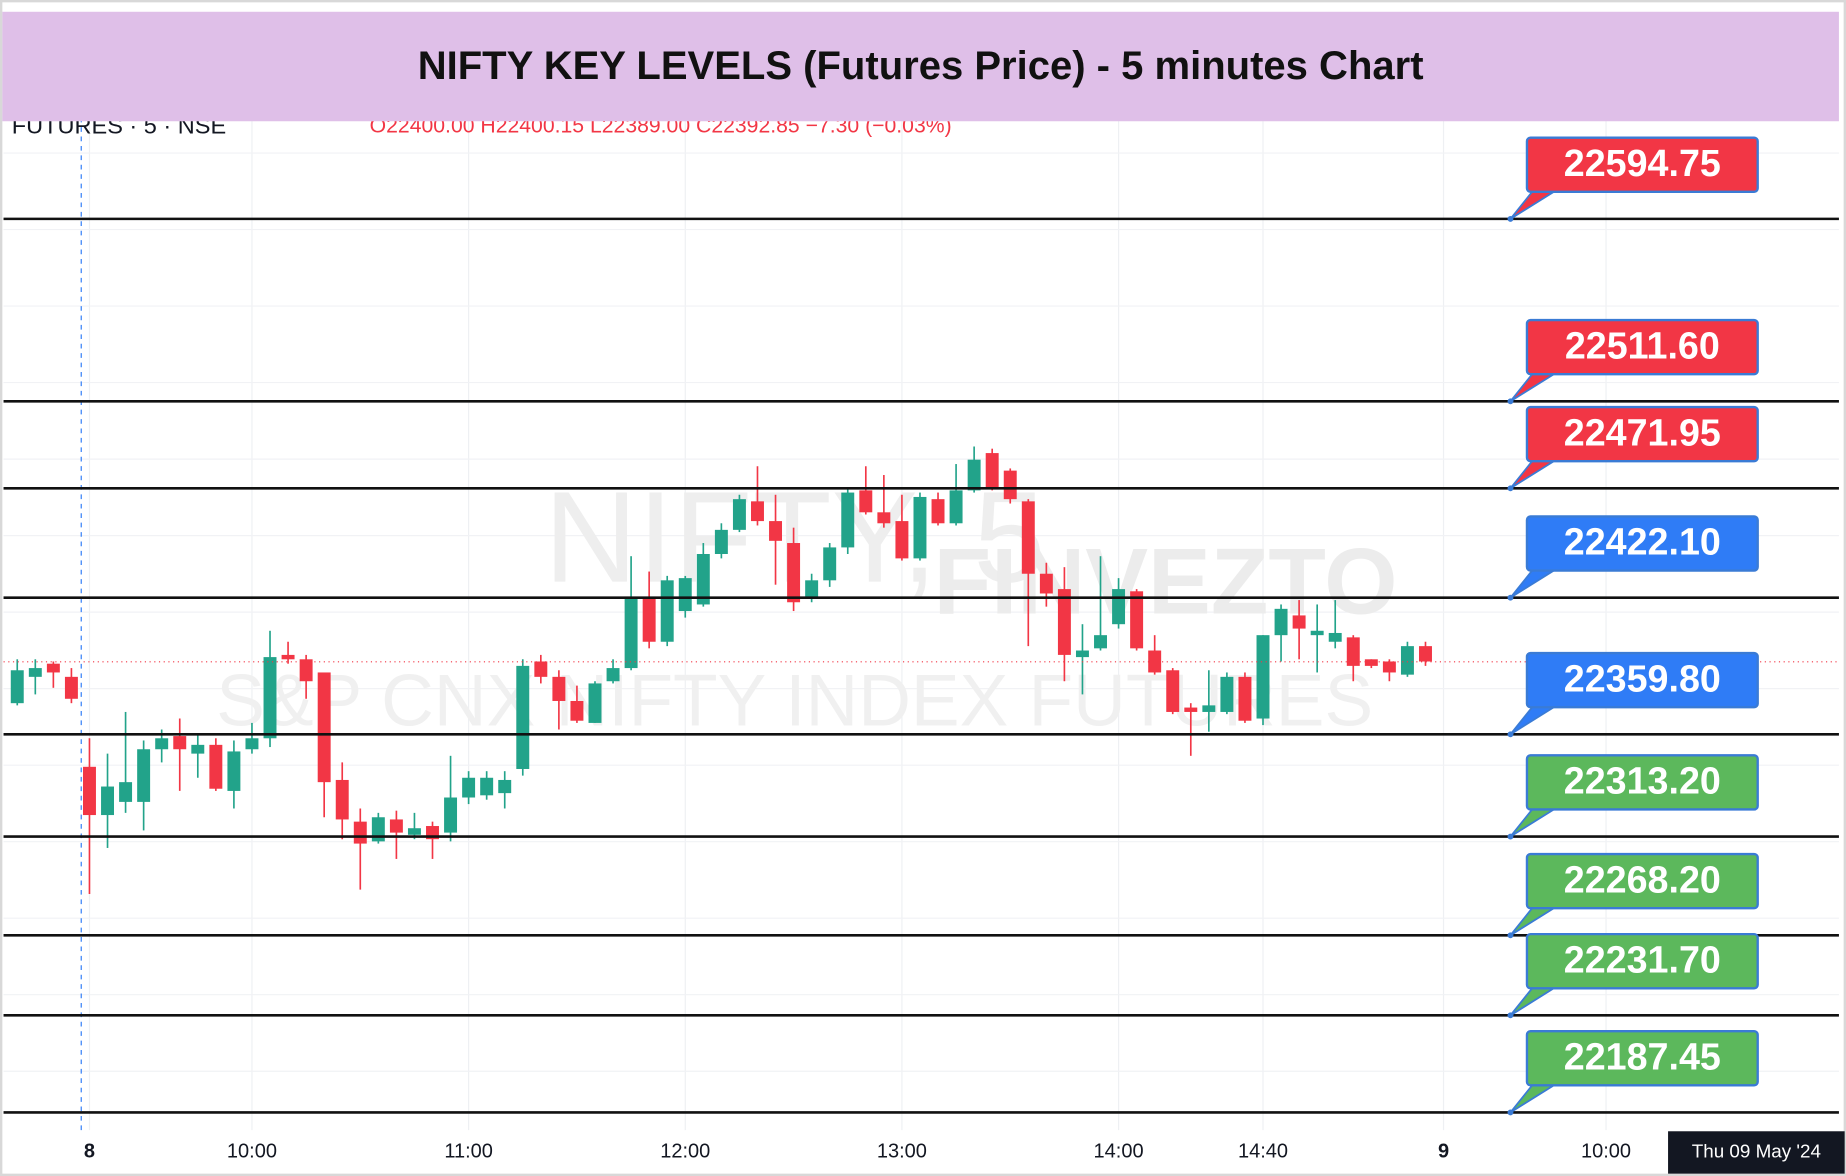 The width and height of the screenshot is (1846, 1176). What do you see at coordinates (1443, 1152) in the screenshot?
I see `x-tick-label: 9` at bounding box center [1443, 1152].